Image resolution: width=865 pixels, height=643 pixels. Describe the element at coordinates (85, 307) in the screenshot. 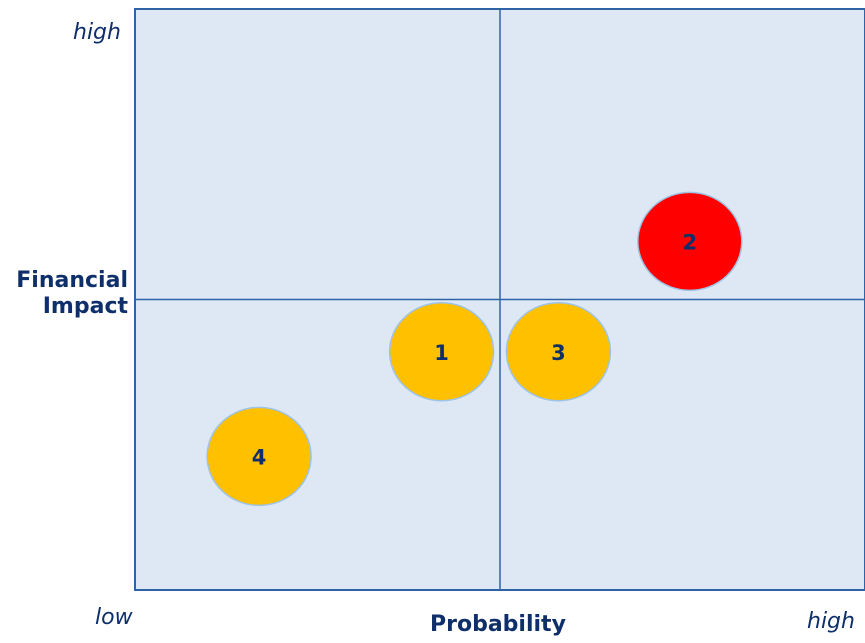

I see `y-axis-title-line2: Impact` at that location.